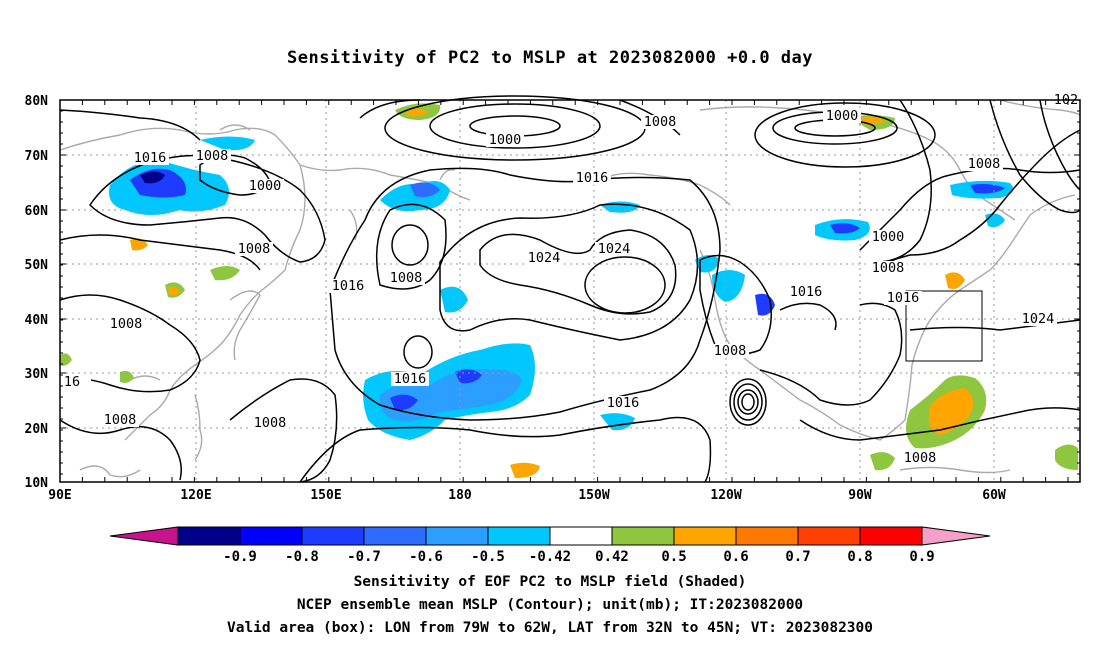 This screenshot has width=1100, height=650. Describe the element at coordinates (364, 557) in the screenshot. I see `colorbar-label: -0.7` at that location.